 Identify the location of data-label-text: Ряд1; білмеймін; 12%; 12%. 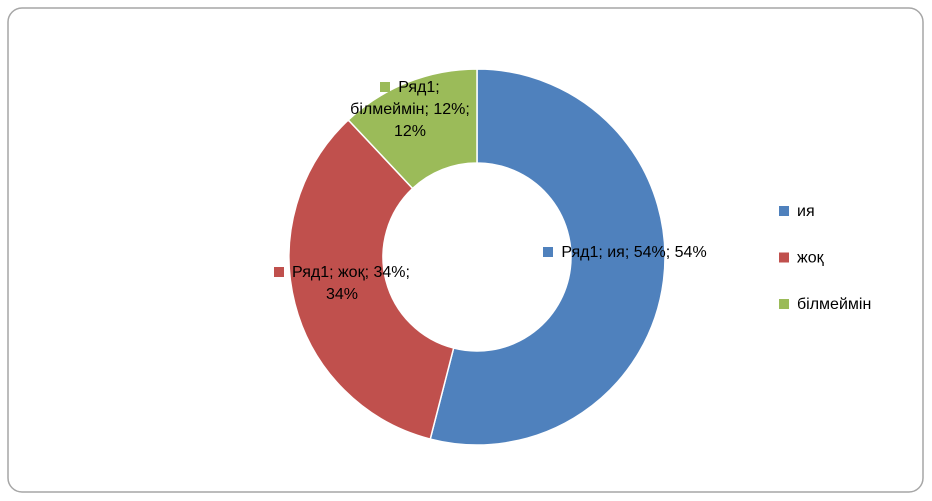
(410, 109).